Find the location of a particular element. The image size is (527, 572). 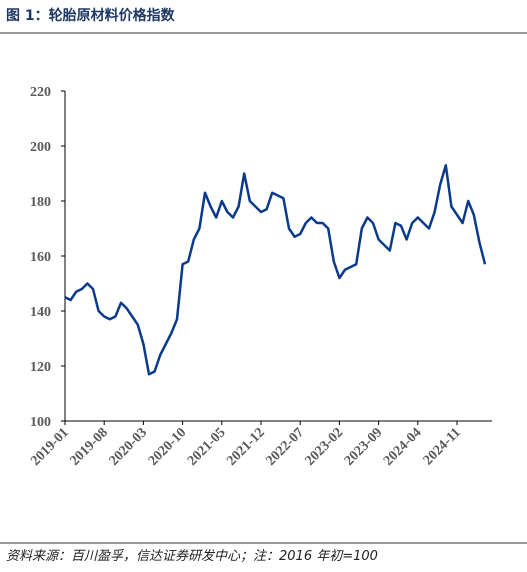

x-tick-label: 2020-03 is located at coordinates (129, 447).